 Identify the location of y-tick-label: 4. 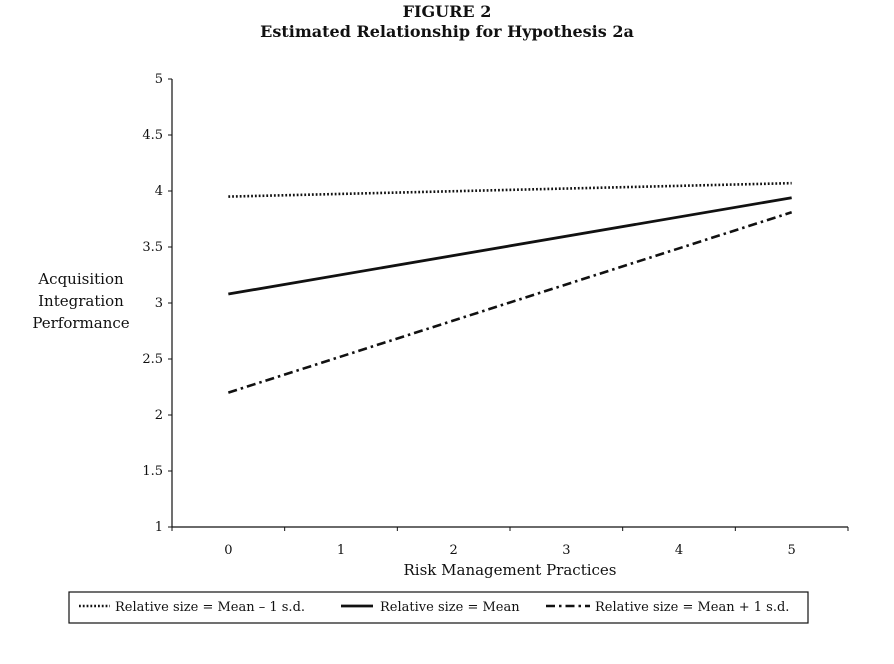
(159, 191).